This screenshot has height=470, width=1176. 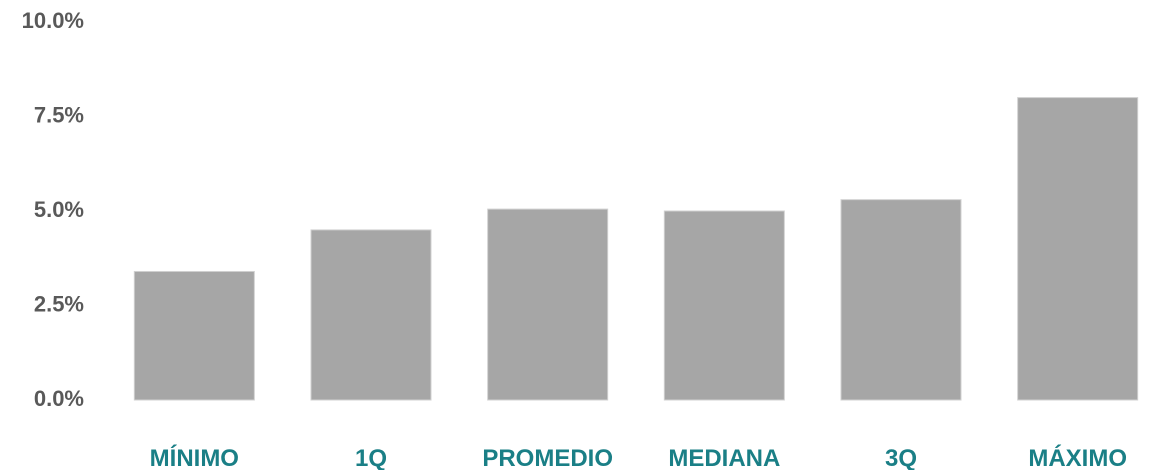 I want to click on y-tick-label: 7.5%, so click(x=59, y=114).